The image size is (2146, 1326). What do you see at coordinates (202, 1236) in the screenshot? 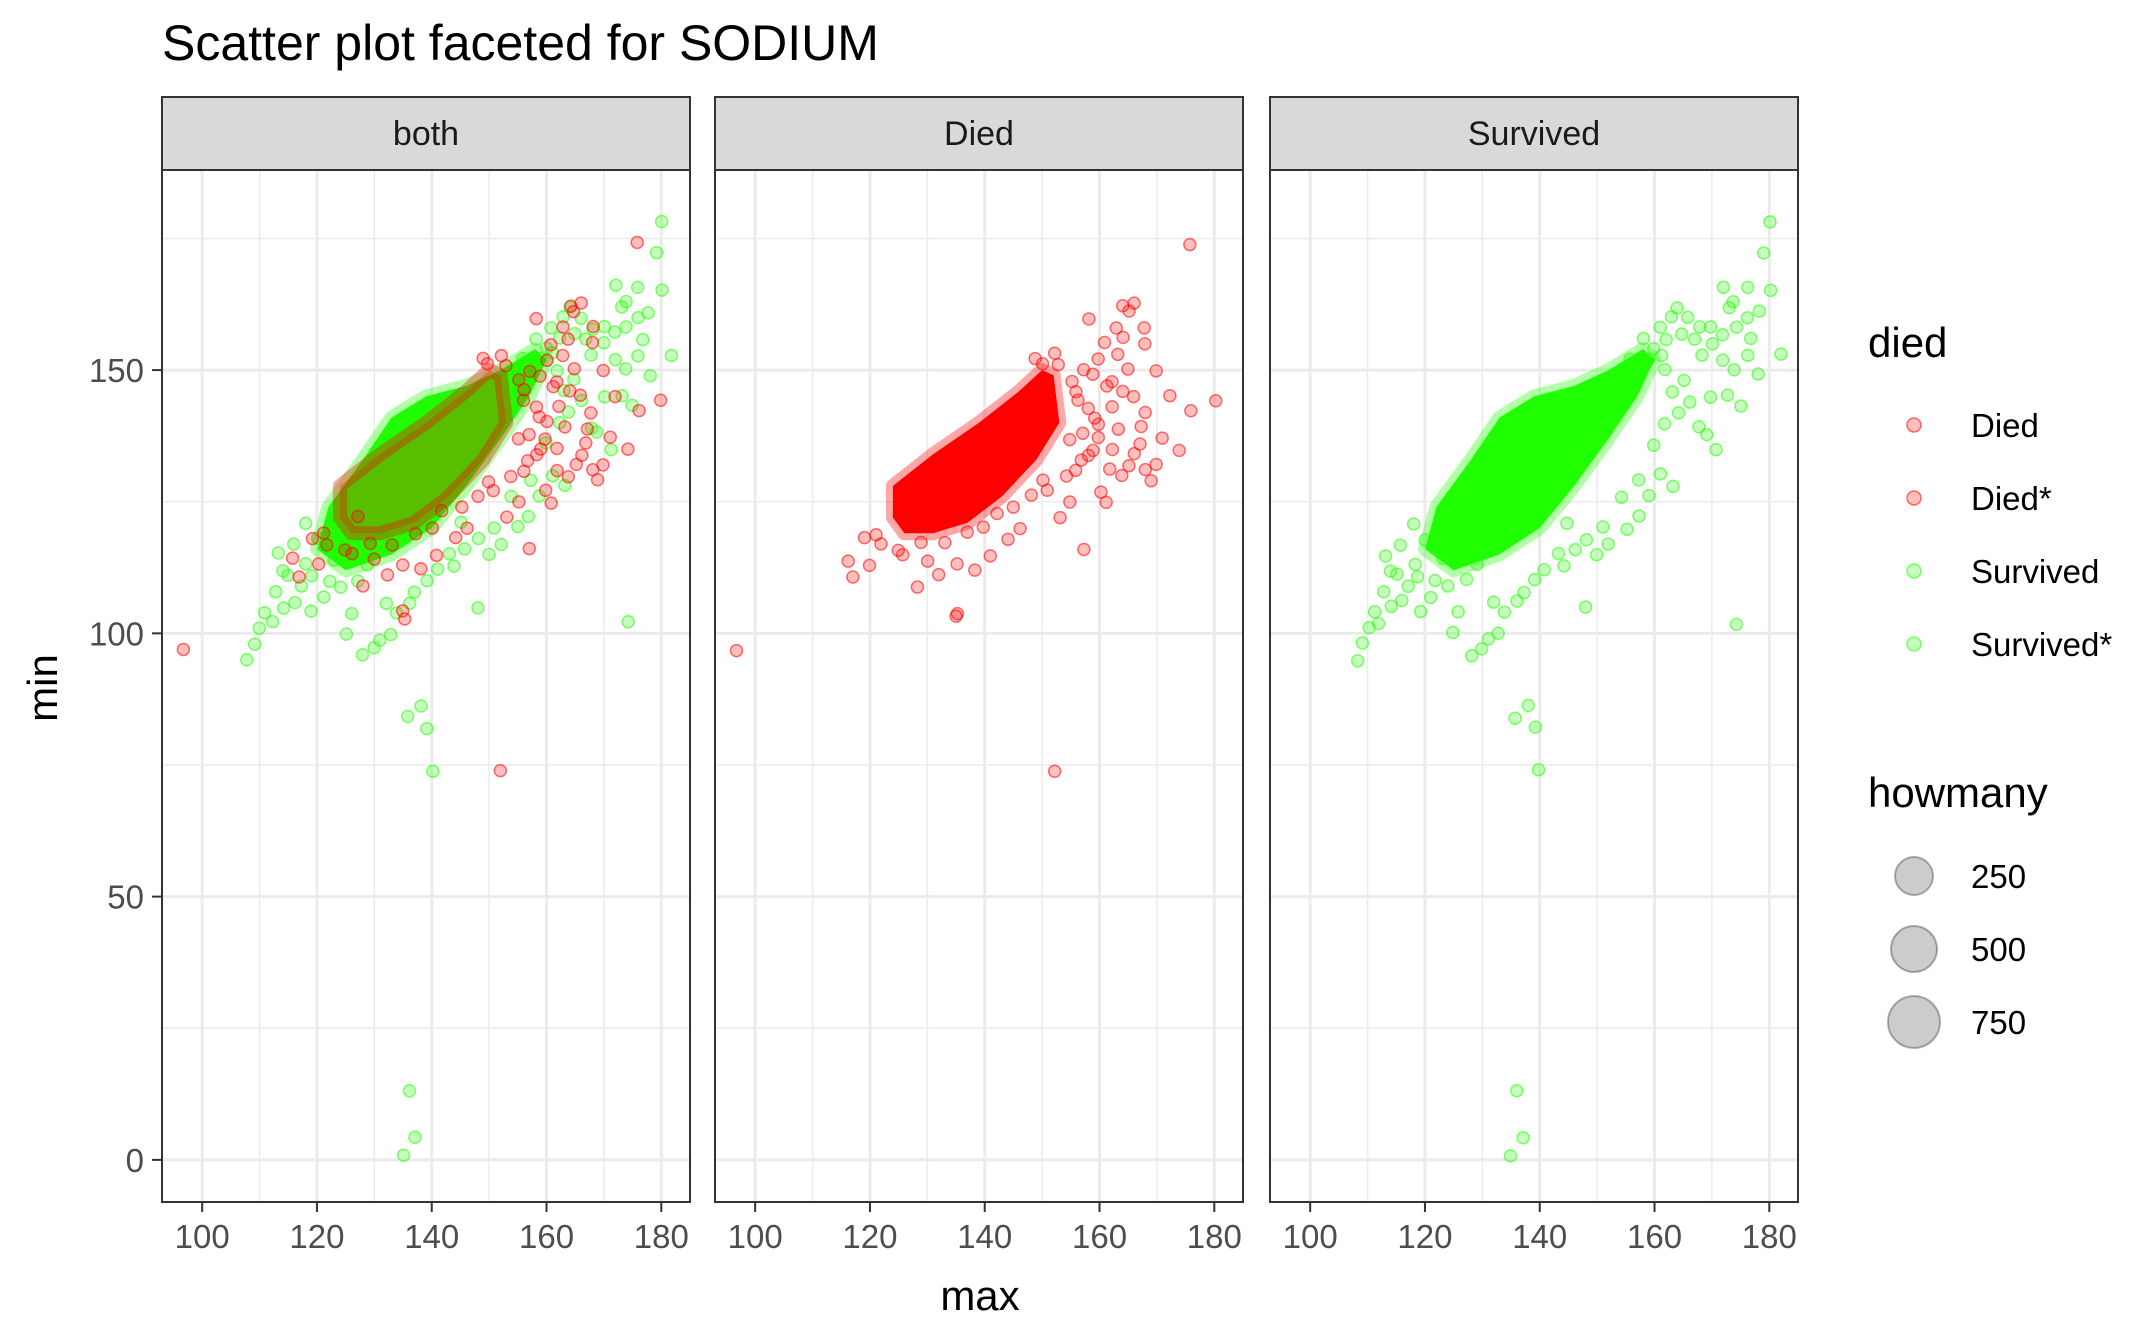
I see `x-tick-label: 100` at bounding box center [202, 1236].